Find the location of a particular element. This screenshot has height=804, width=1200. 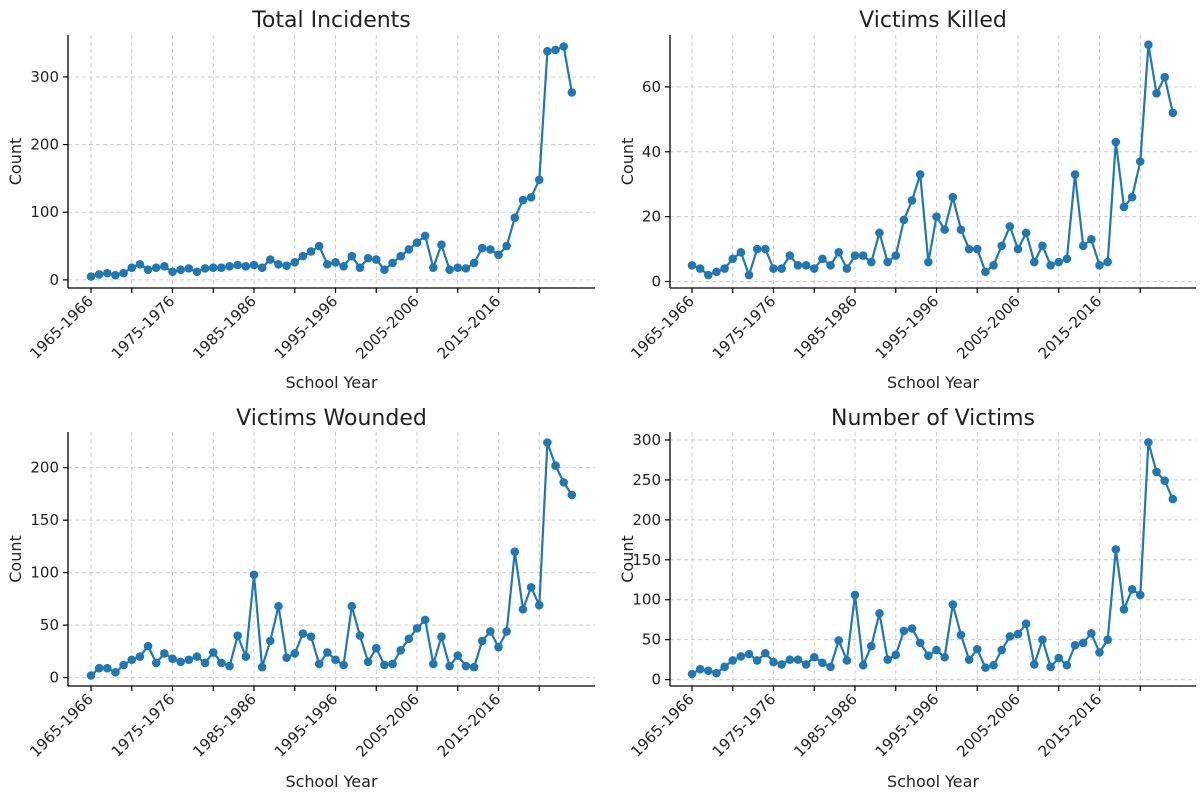

chart-title: Total Incidents is located at coordinates (331, 20).